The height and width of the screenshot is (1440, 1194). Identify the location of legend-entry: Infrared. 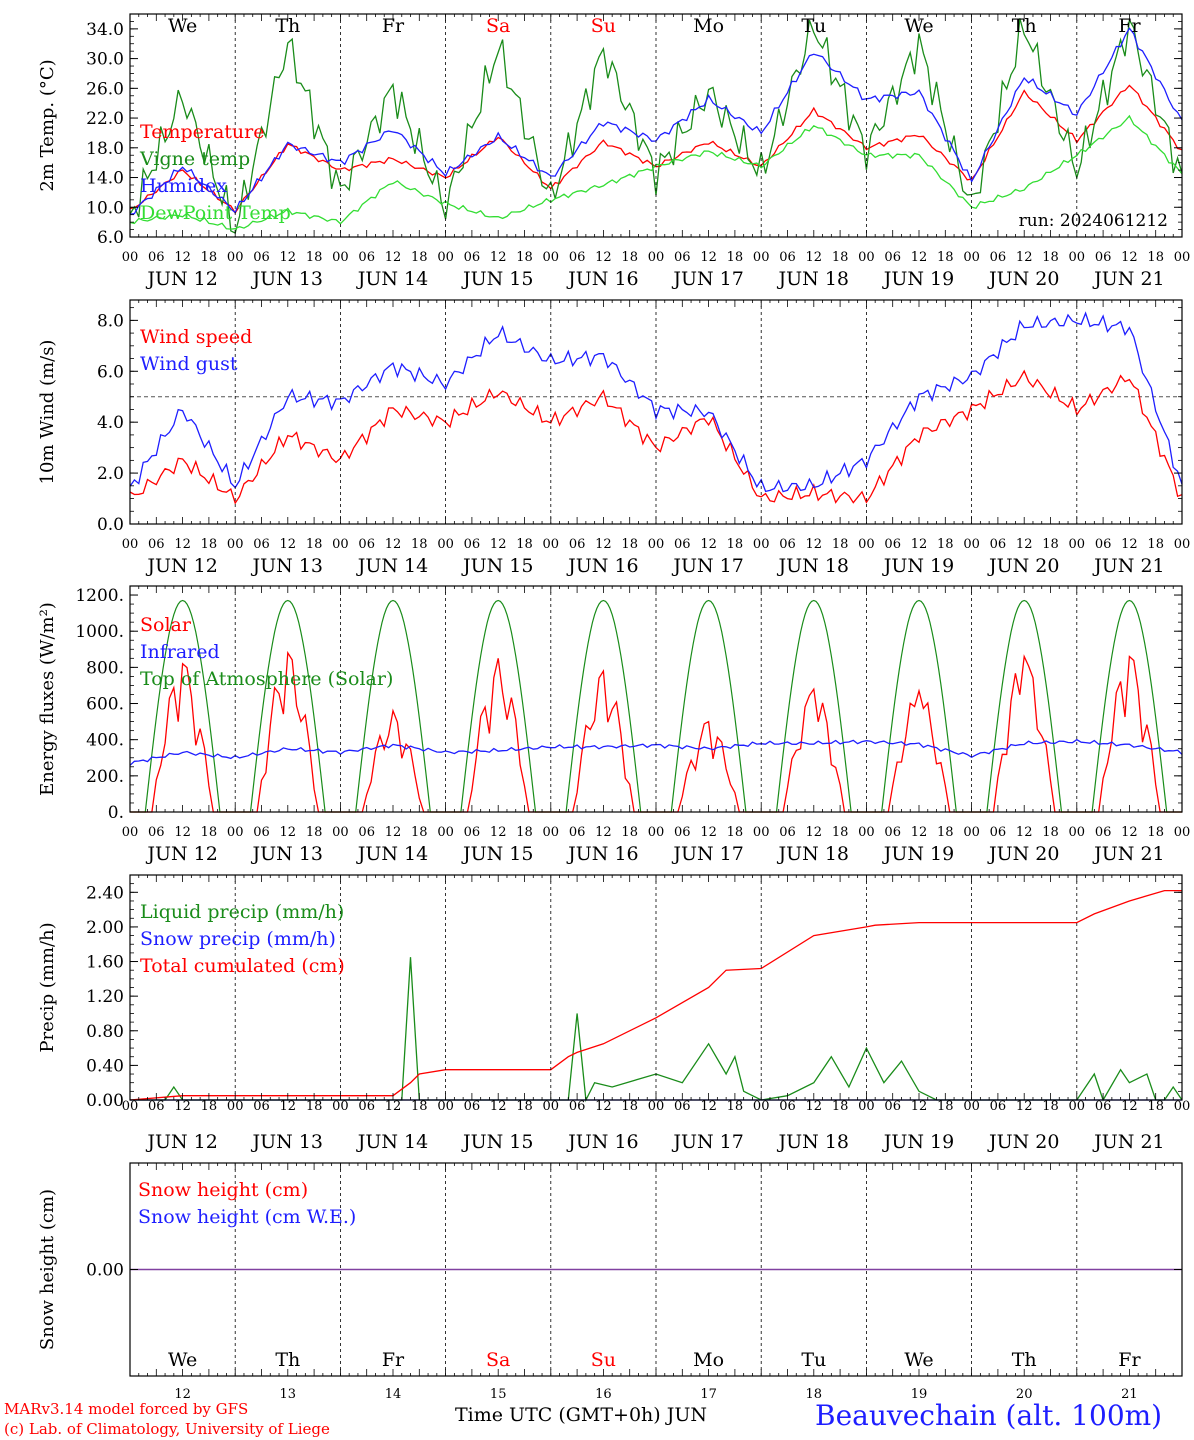
(180, 652).